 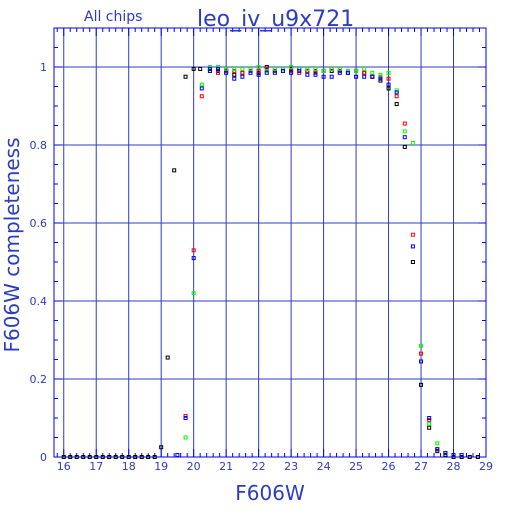 What do you see at coordinates (113, 17) in the screenshot?
I see `chart-subtitle: All chips` at bounding box center [113, 17].